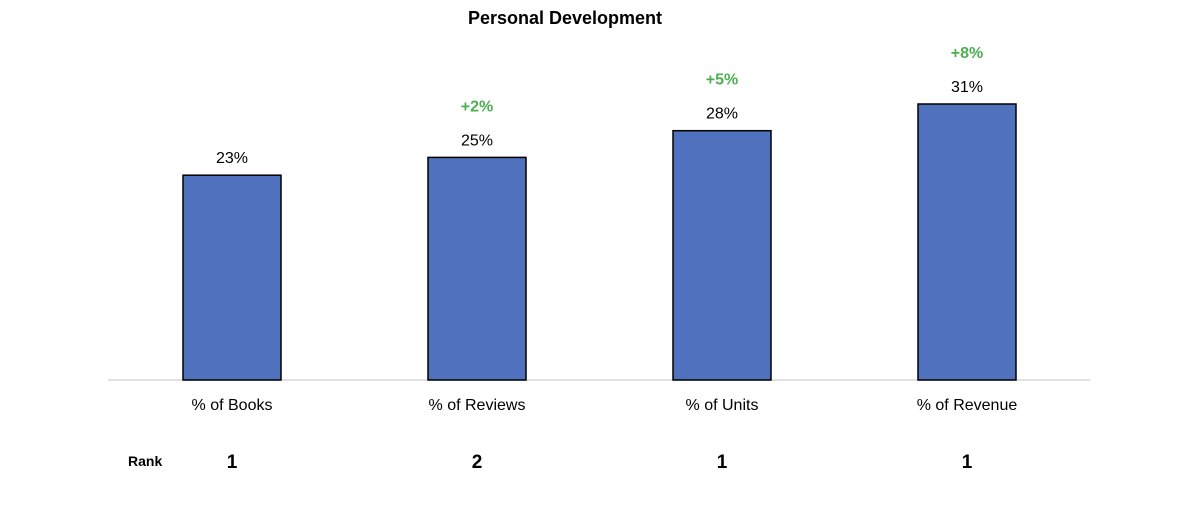 The image size is (1200, 510). What do you see at coordinates (565, 18) in the screenshot?
I see `chart-title: Personal Development` at bounding box center [565, 18].